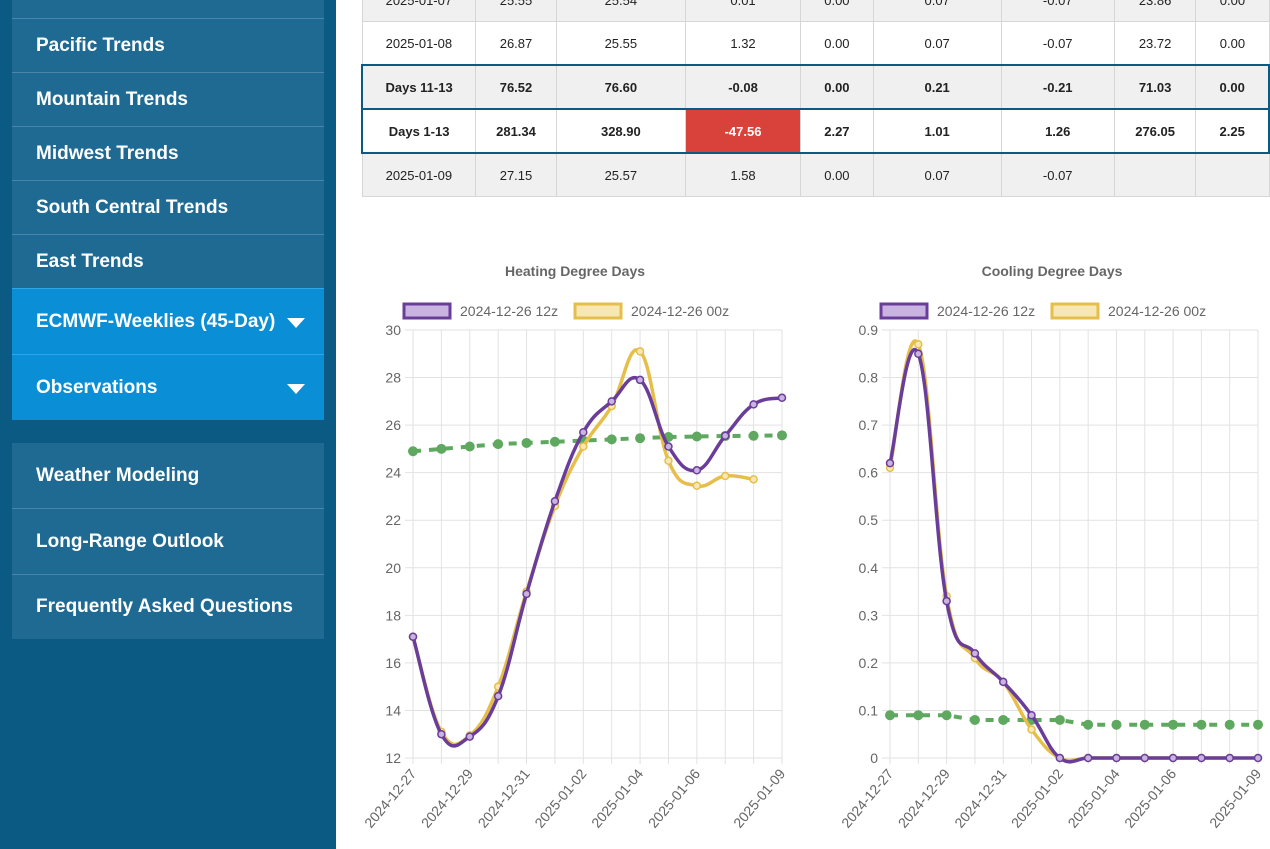 This screenshot has width=1270, height=849. Describe the element at coordinates (107, 153) in the screenshot. I see `sidebar-item-label: Midwest Trends` at that location.